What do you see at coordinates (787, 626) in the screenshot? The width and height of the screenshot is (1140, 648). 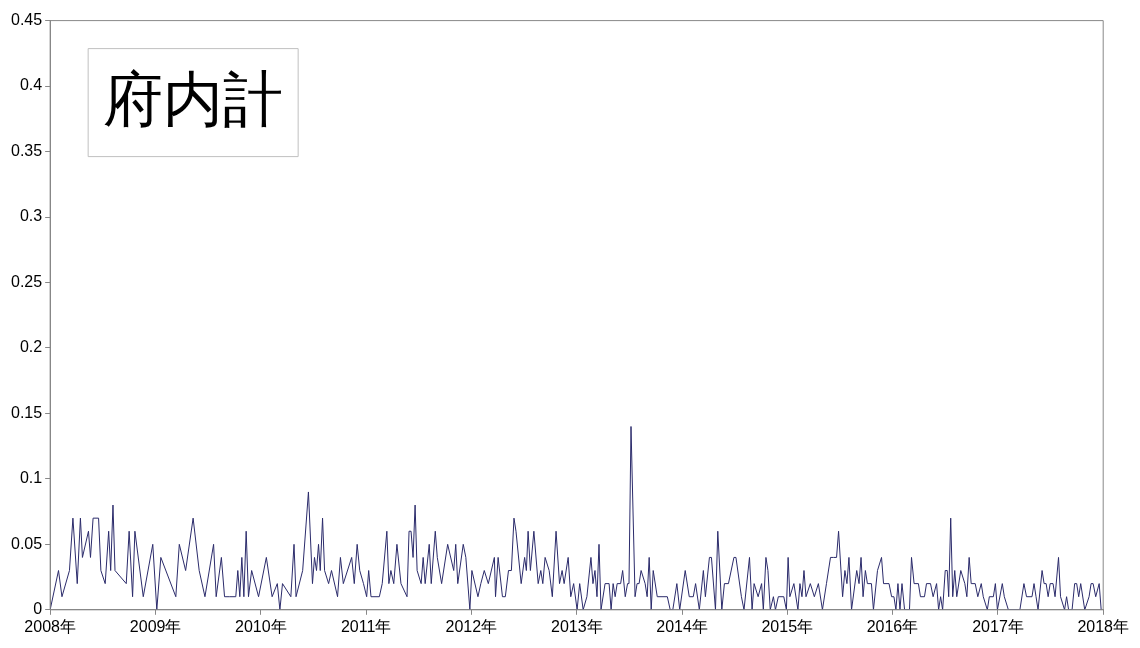 I see `x-tick-label: 2015年` at bounding box center [787, 626].